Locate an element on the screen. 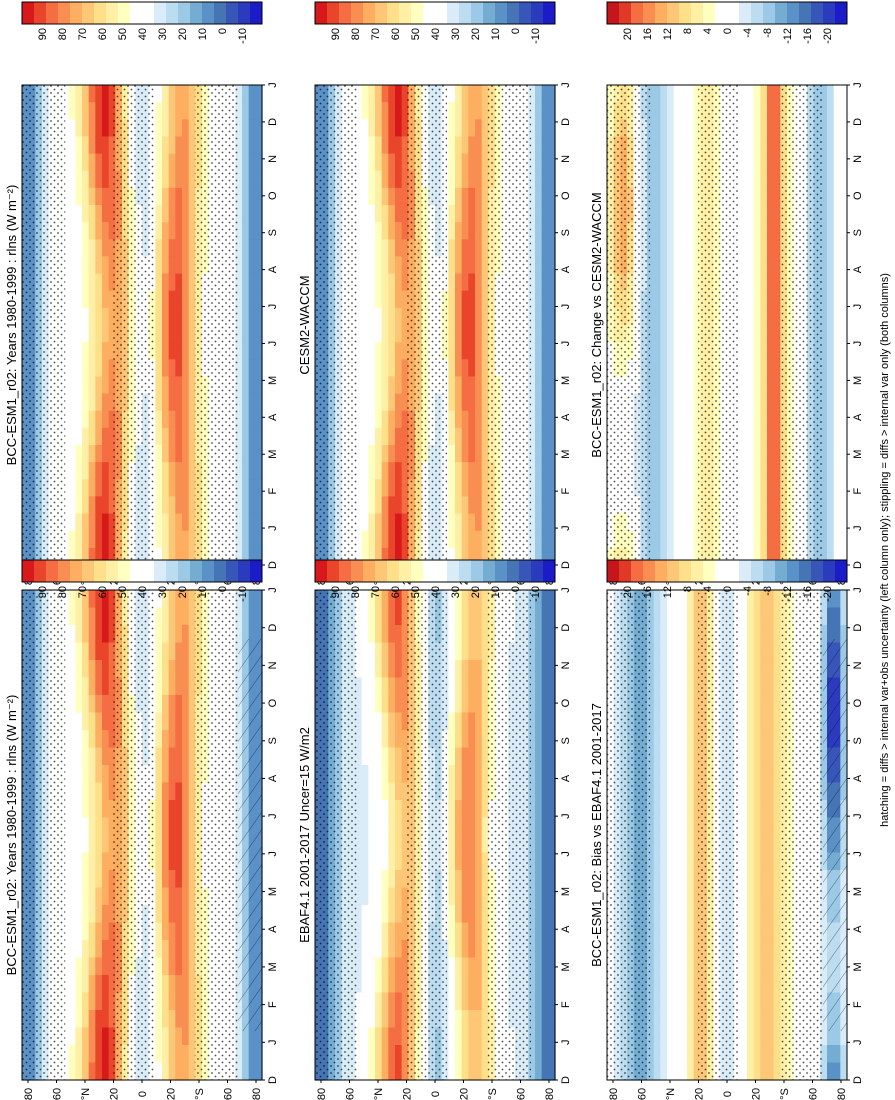 The image size is (895, 1100). colorbar-swatch is located at coordinates (136, 571).